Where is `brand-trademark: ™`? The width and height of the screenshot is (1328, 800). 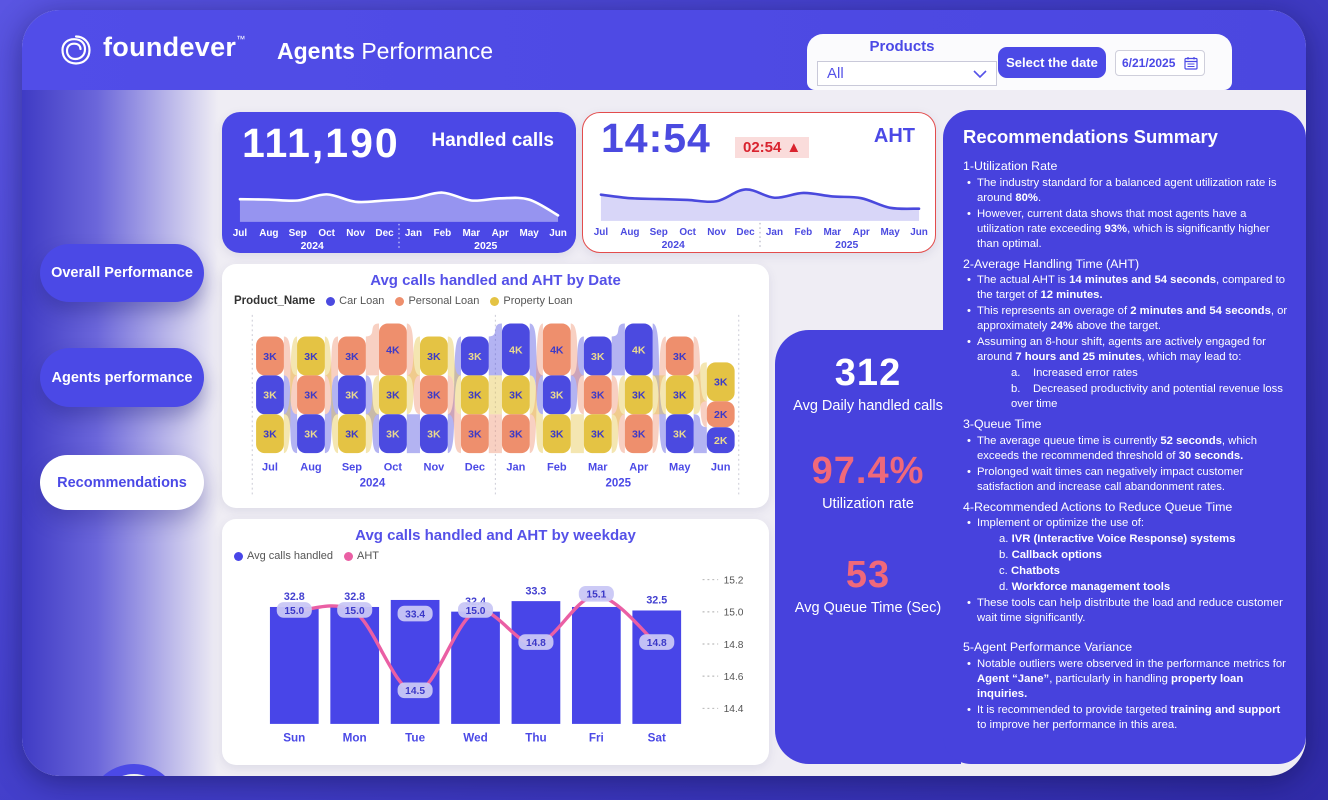
brand-trademark: ™ is located at coordinates (241, 39).